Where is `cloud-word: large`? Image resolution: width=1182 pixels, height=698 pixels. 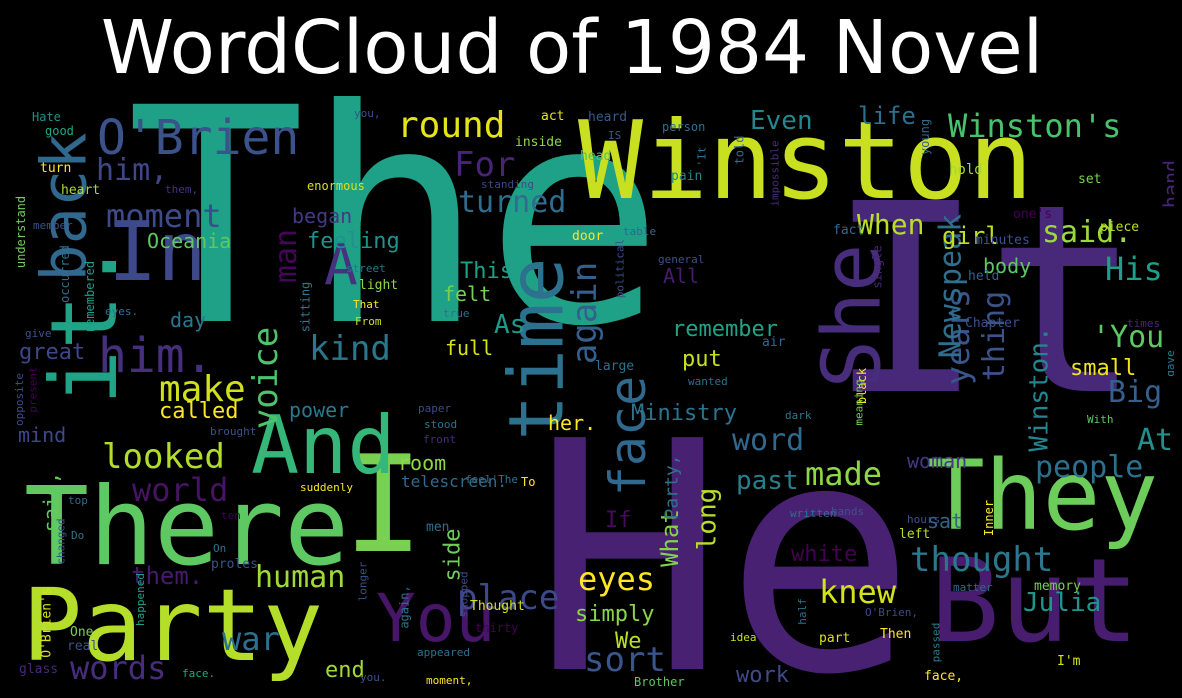 cloud-word: large is located at coordinates (615, 366).